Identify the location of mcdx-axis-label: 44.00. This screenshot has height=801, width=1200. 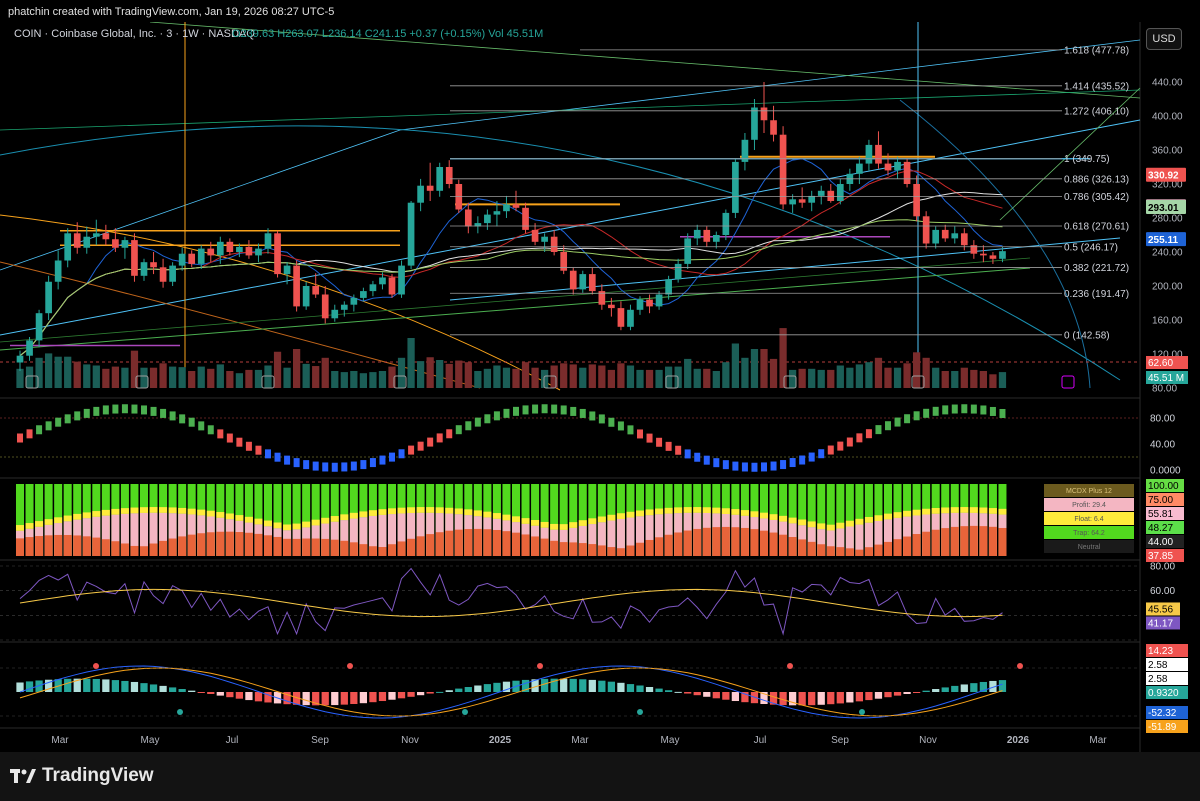
(1160, 542).